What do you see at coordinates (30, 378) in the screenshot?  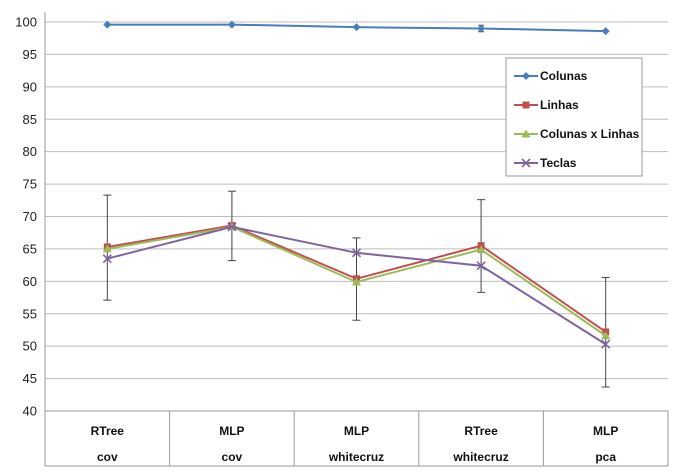 I see `y-tick-label: 45` at bounding box center [30, 378].